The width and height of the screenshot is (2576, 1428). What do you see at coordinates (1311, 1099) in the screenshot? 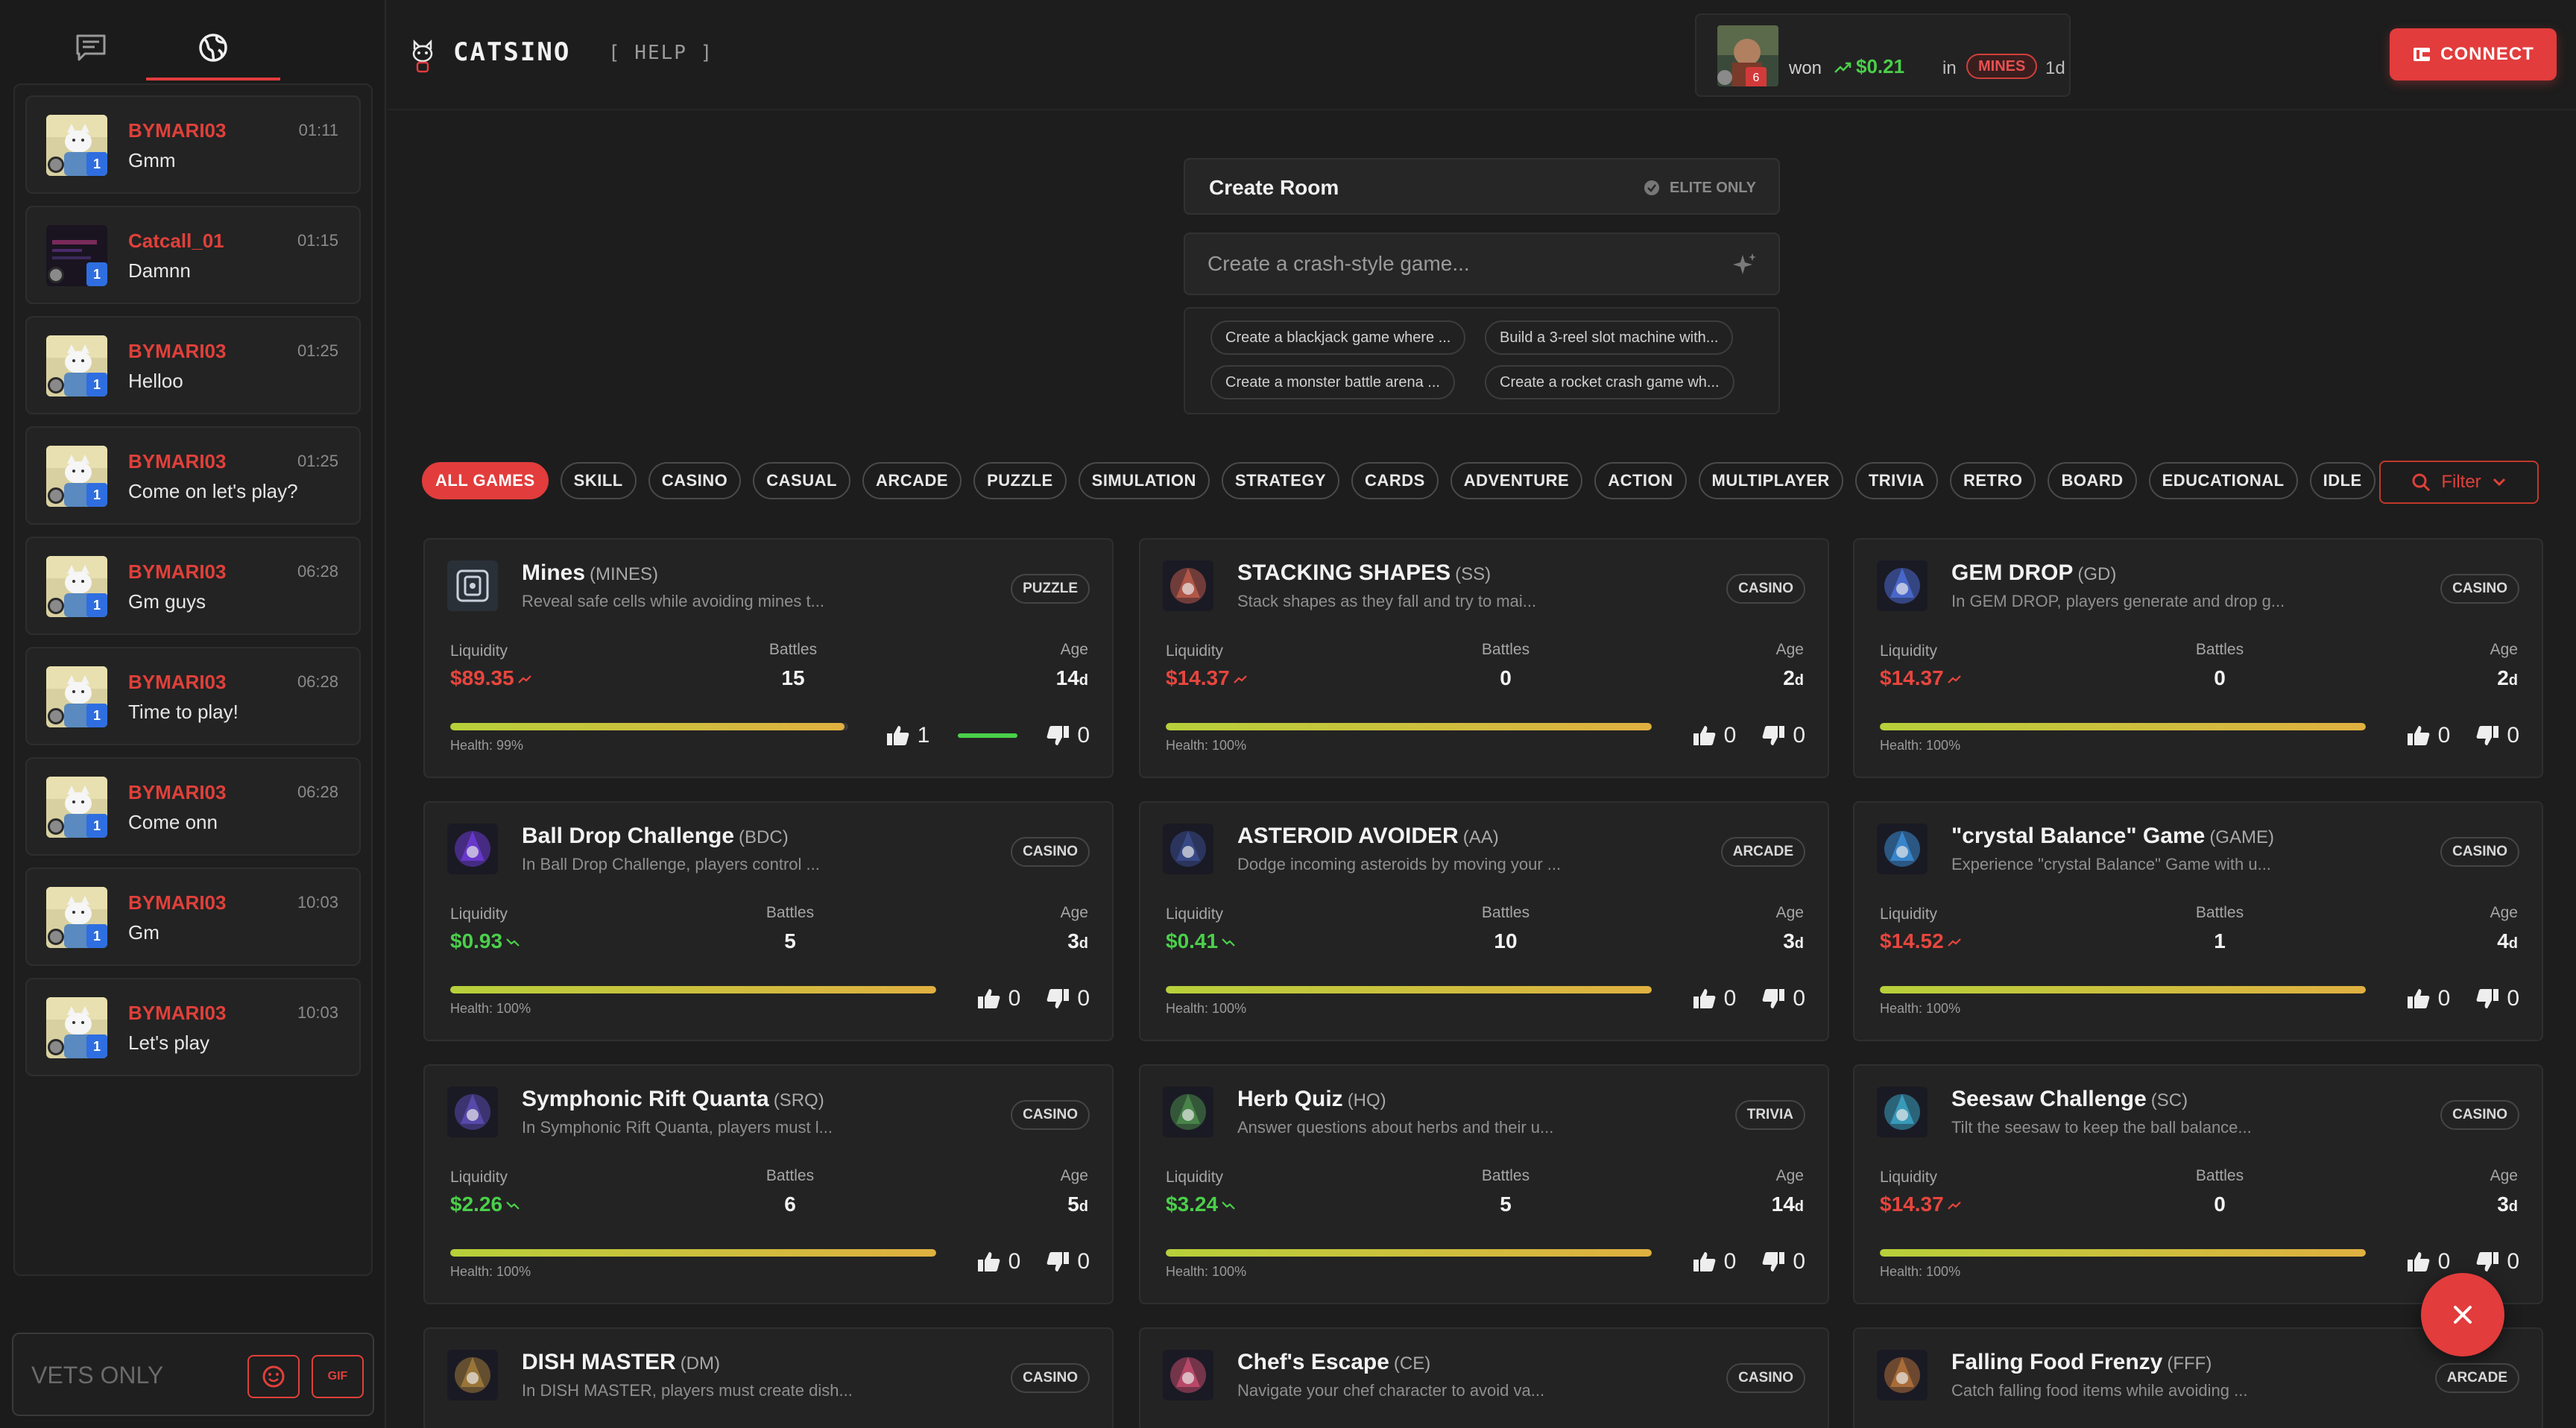
I see `game-title: Herb Quiz (HQ)` at bounding box center [1311, 1099].